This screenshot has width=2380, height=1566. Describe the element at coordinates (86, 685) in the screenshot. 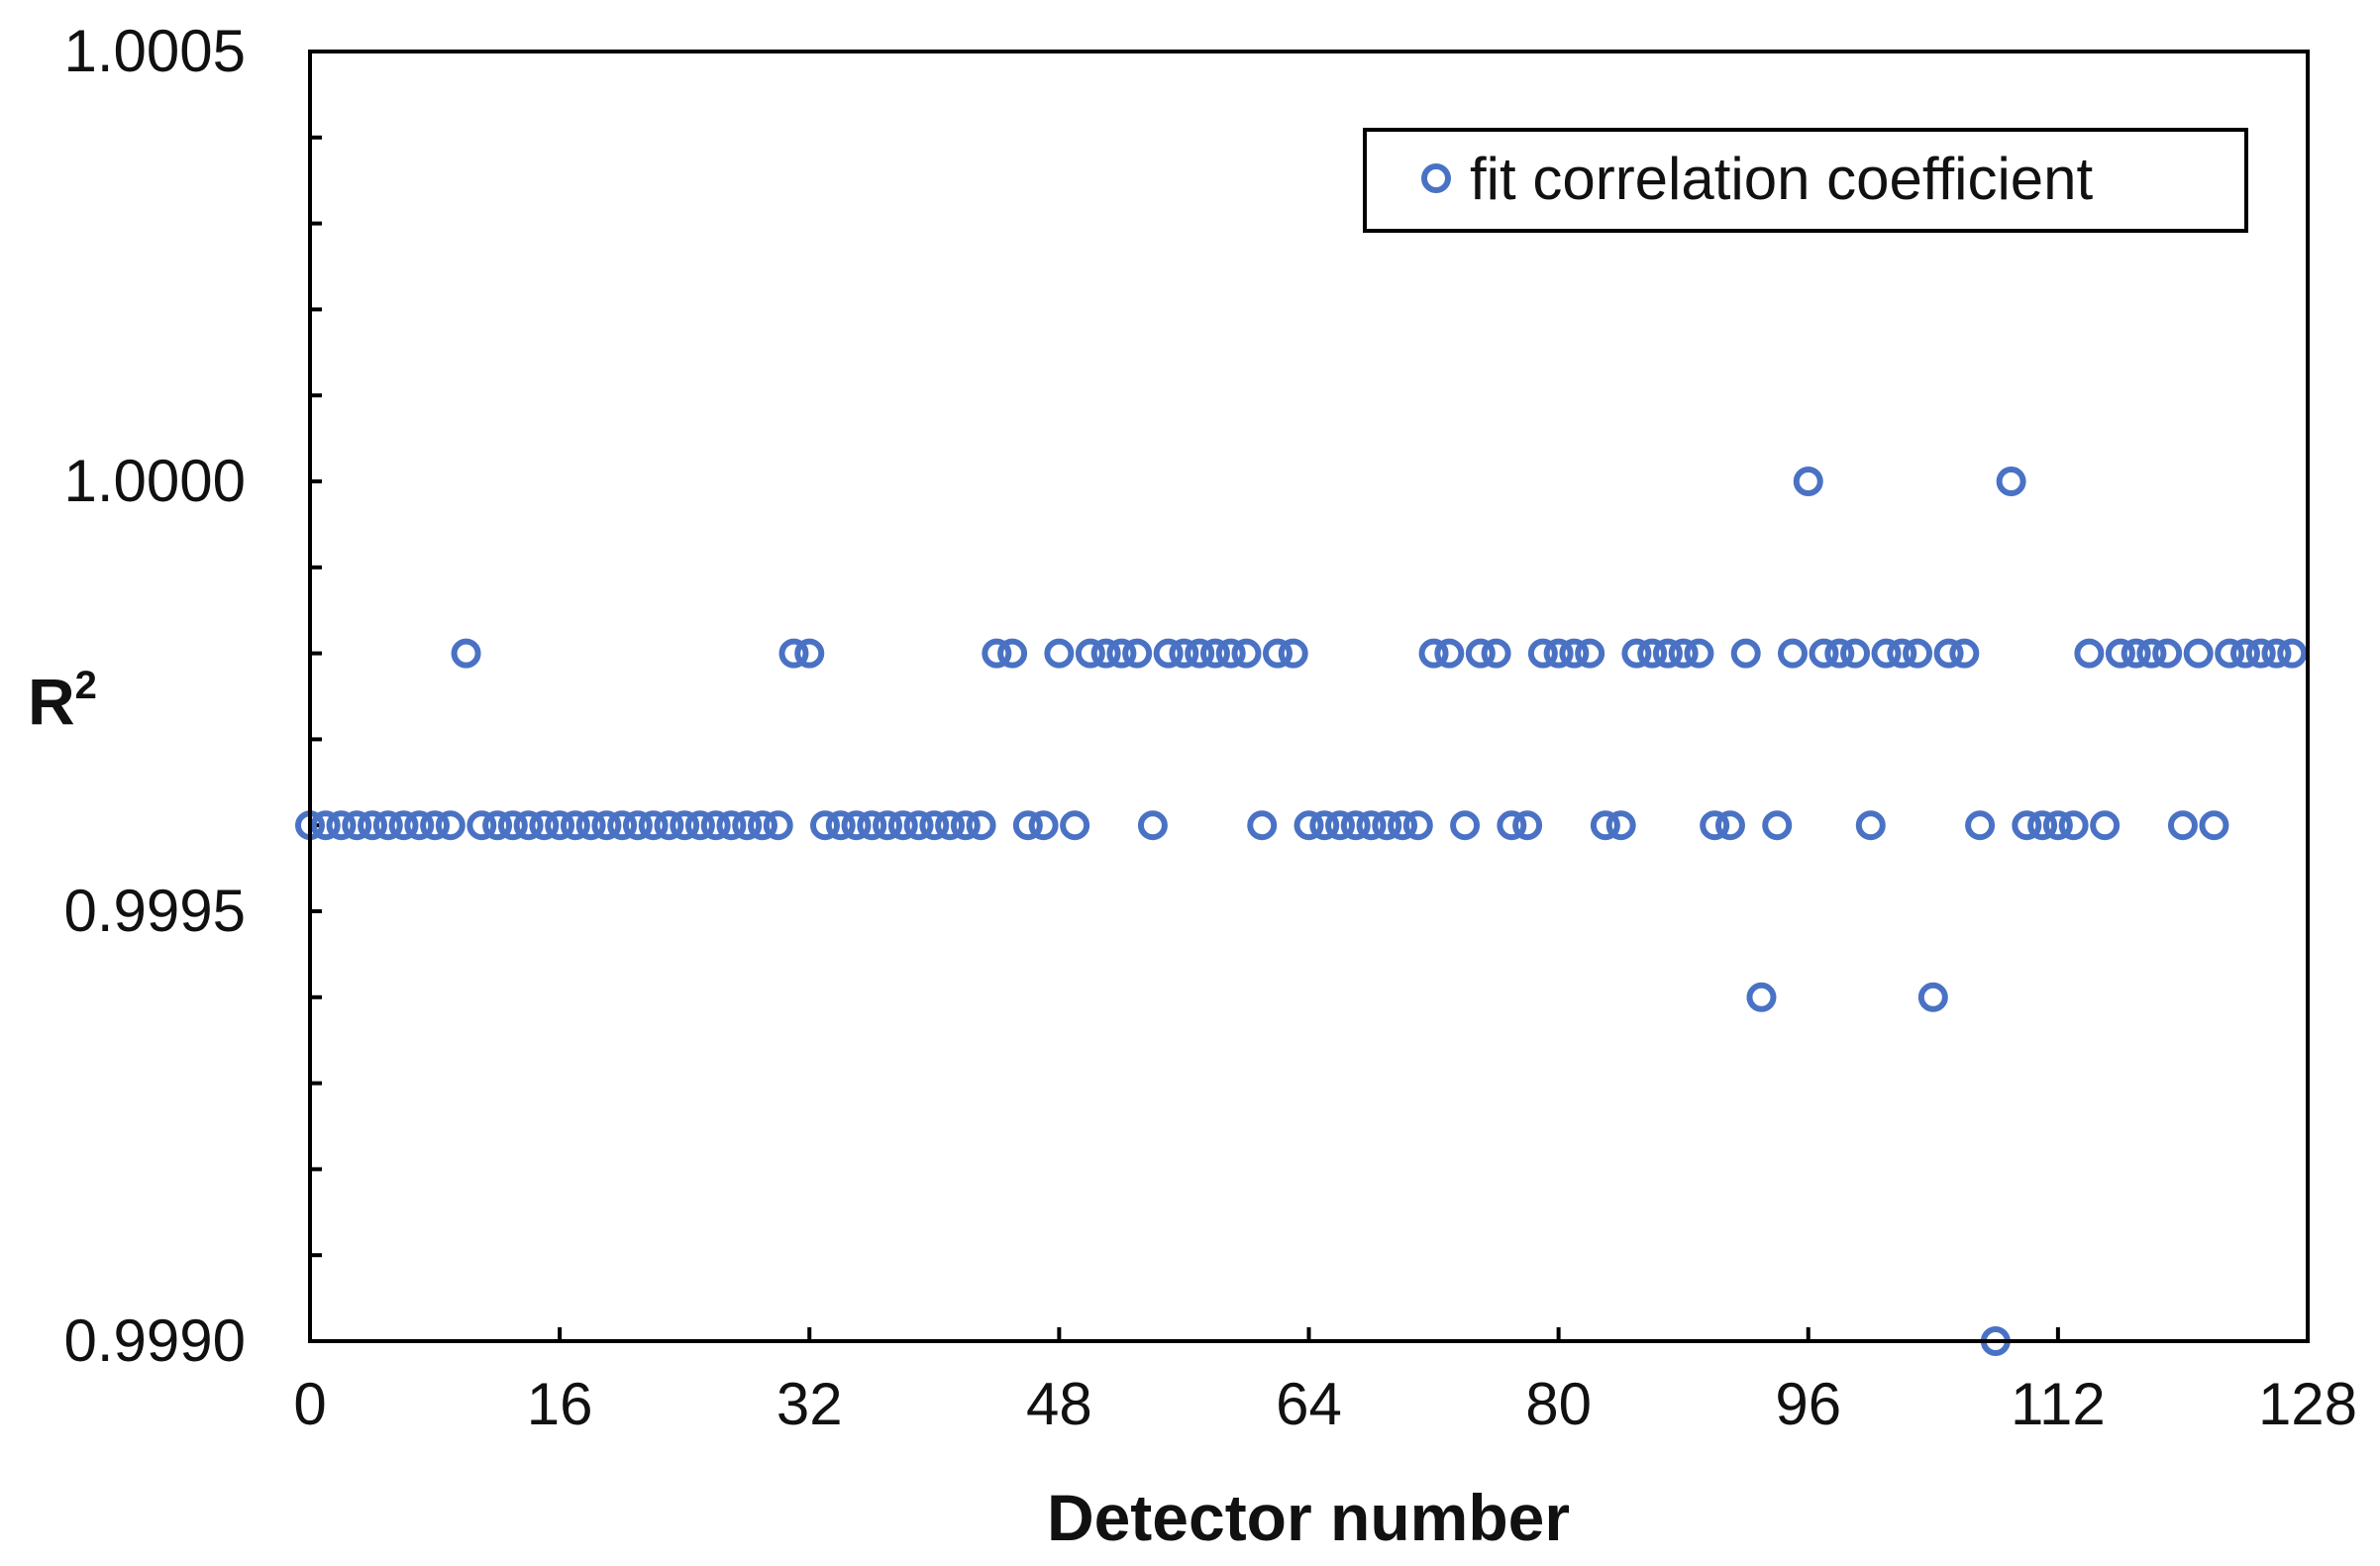

I see `y-axis-title-superscript: 2` at that location.